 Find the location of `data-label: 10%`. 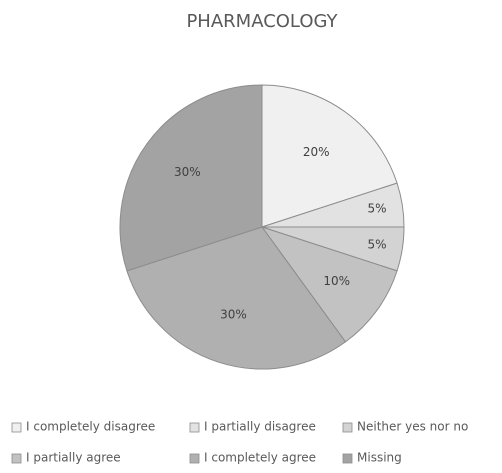

data-label: 10% is located at coordinates (336, 281).